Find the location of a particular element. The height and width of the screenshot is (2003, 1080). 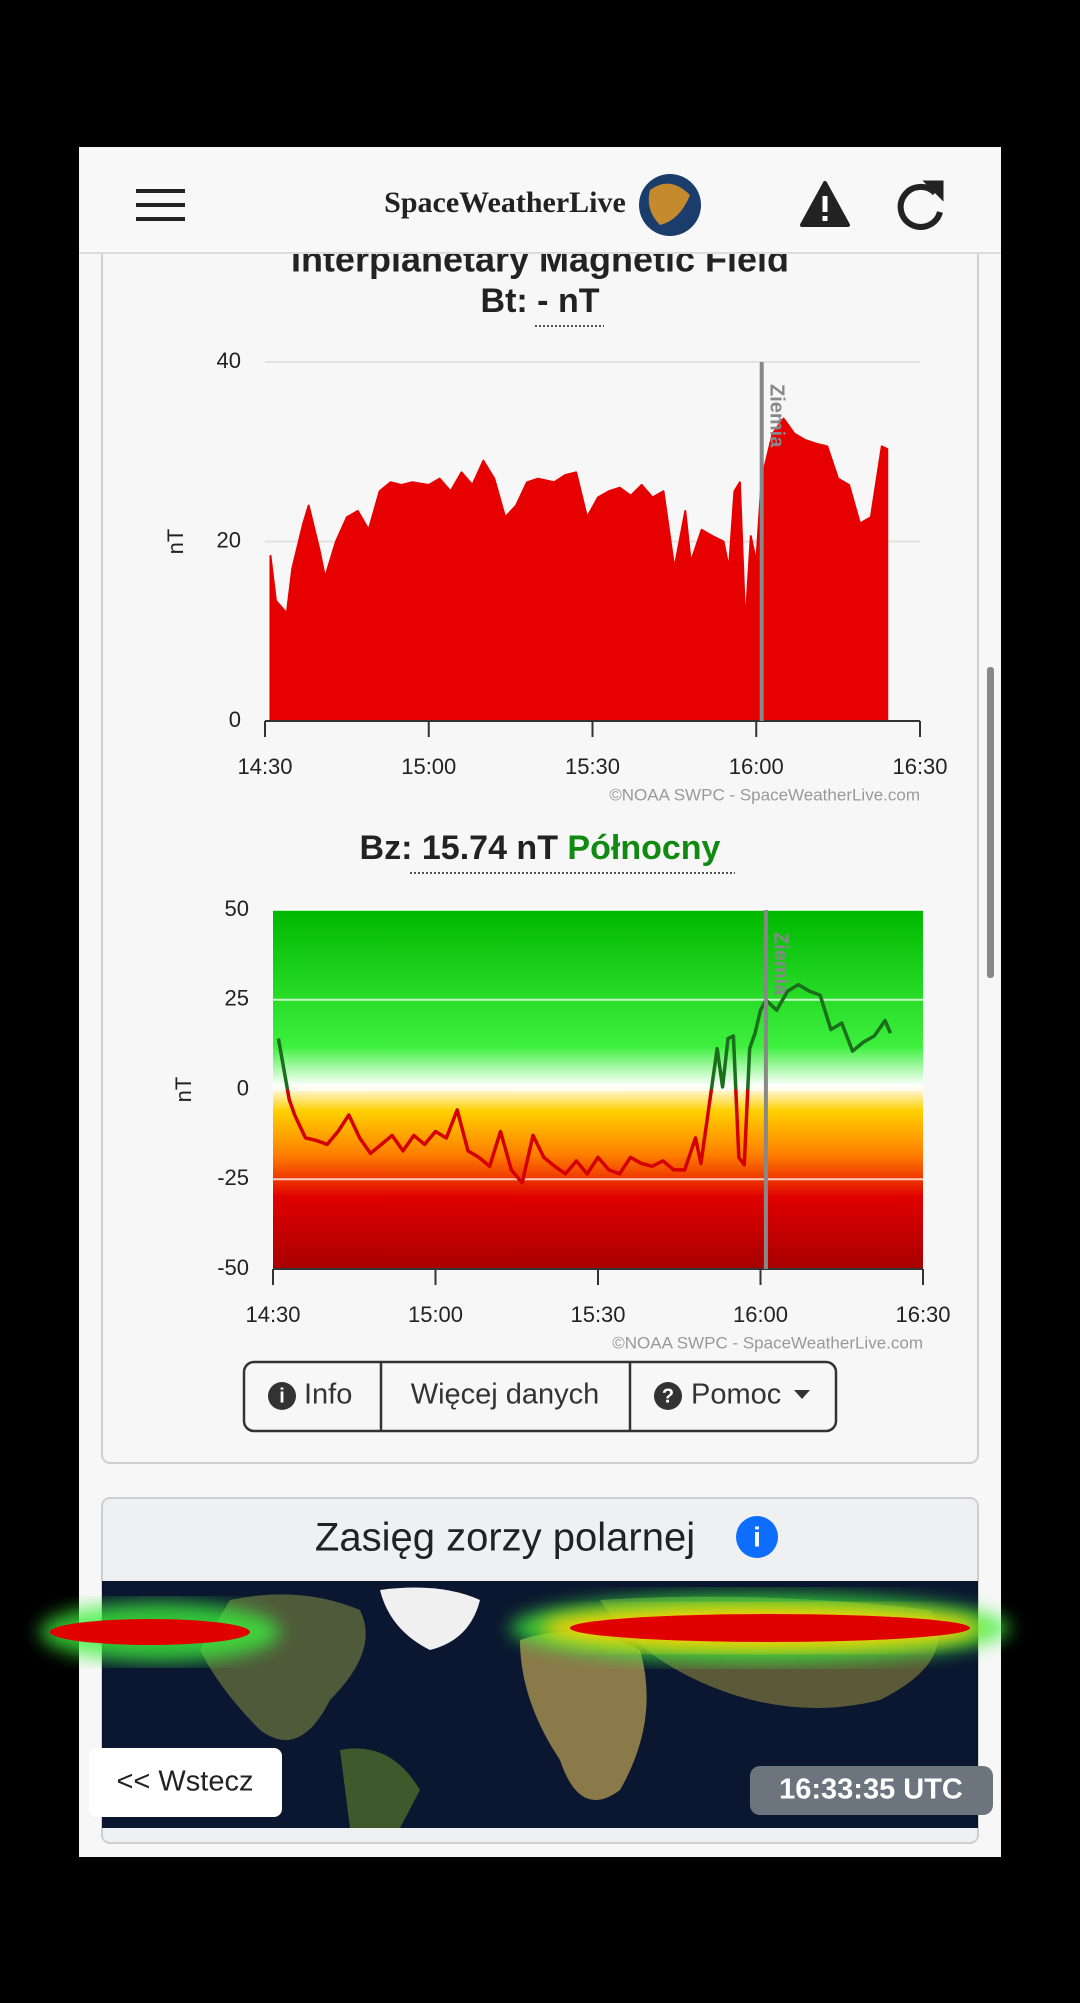

caret is located at coordinates (802, 1394).